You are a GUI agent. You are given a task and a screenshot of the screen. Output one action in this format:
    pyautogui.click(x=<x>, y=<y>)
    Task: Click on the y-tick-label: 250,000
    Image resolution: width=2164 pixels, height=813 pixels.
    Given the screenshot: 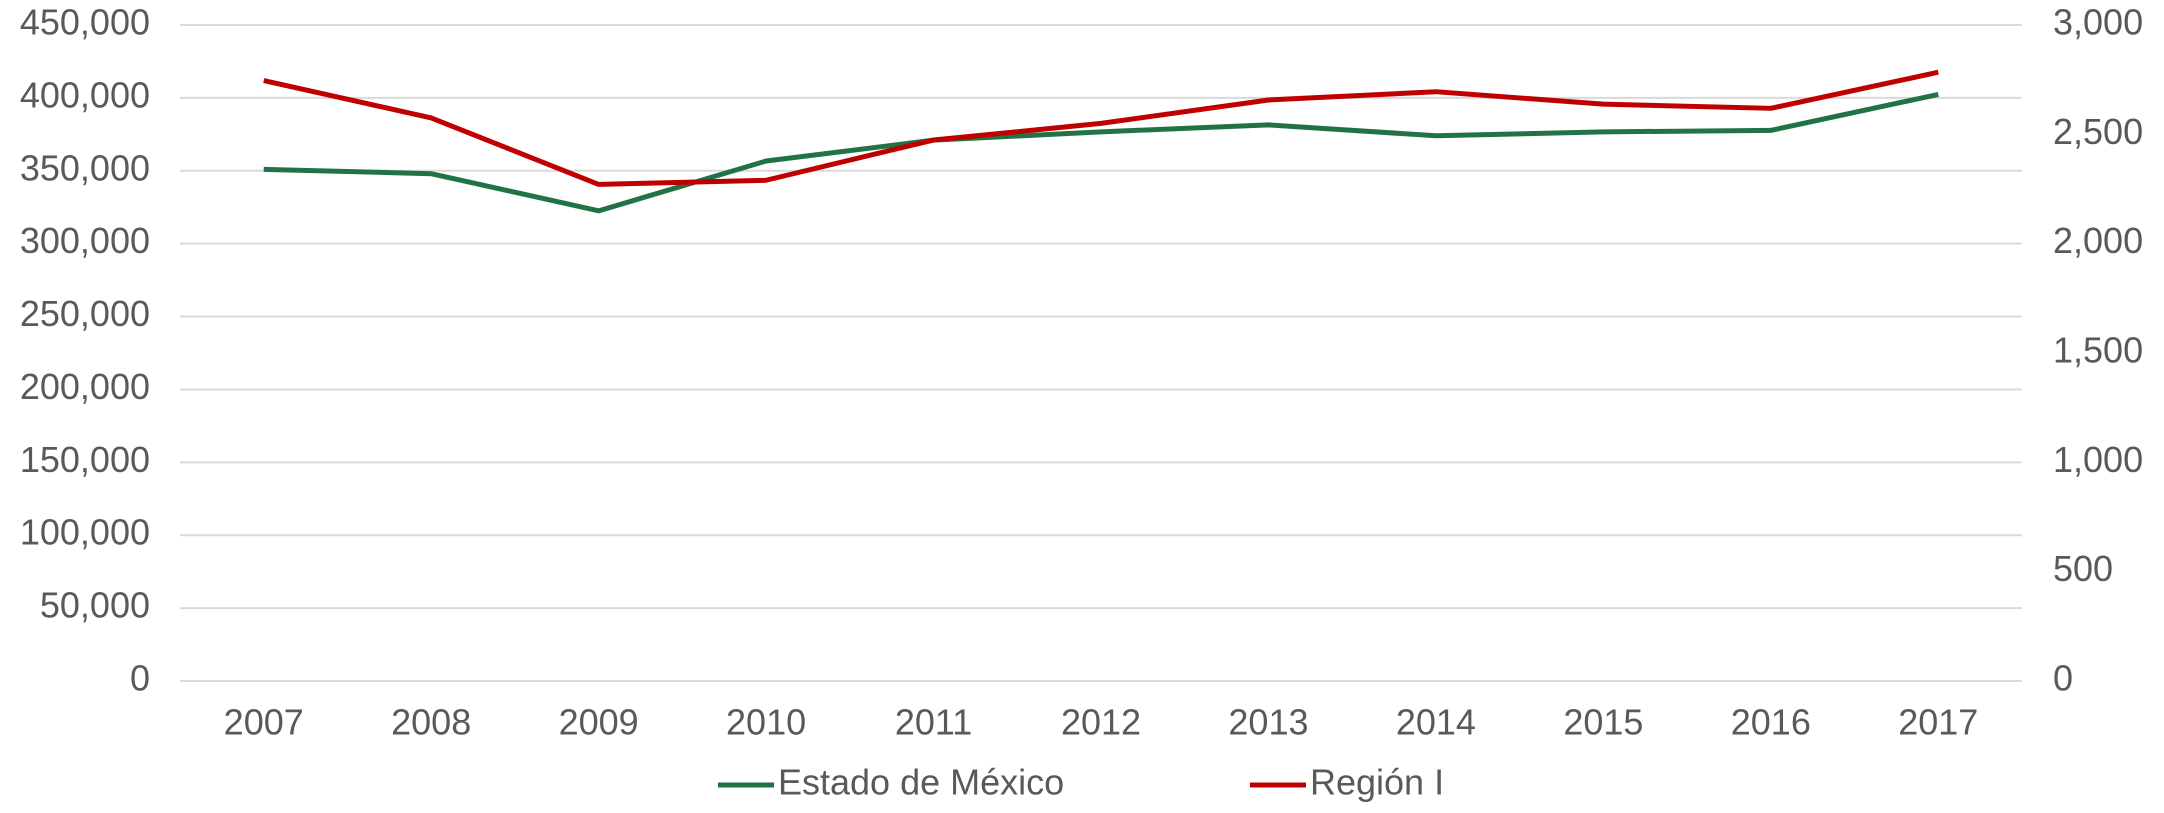 What is the action you would take?
    pyautogui.click(x=85, y=313)
    